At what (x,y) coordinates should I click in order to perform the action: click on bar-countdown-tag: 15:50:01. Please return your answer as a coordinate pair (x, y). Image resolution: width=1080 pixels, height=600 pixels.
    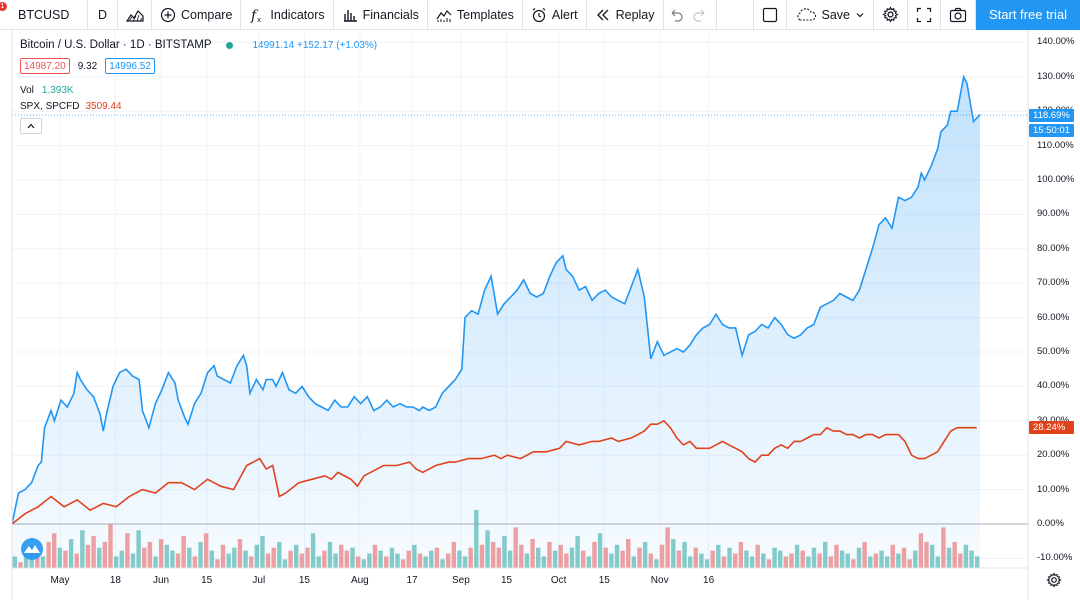
    Looking at the image, I should click on (1051, 130).